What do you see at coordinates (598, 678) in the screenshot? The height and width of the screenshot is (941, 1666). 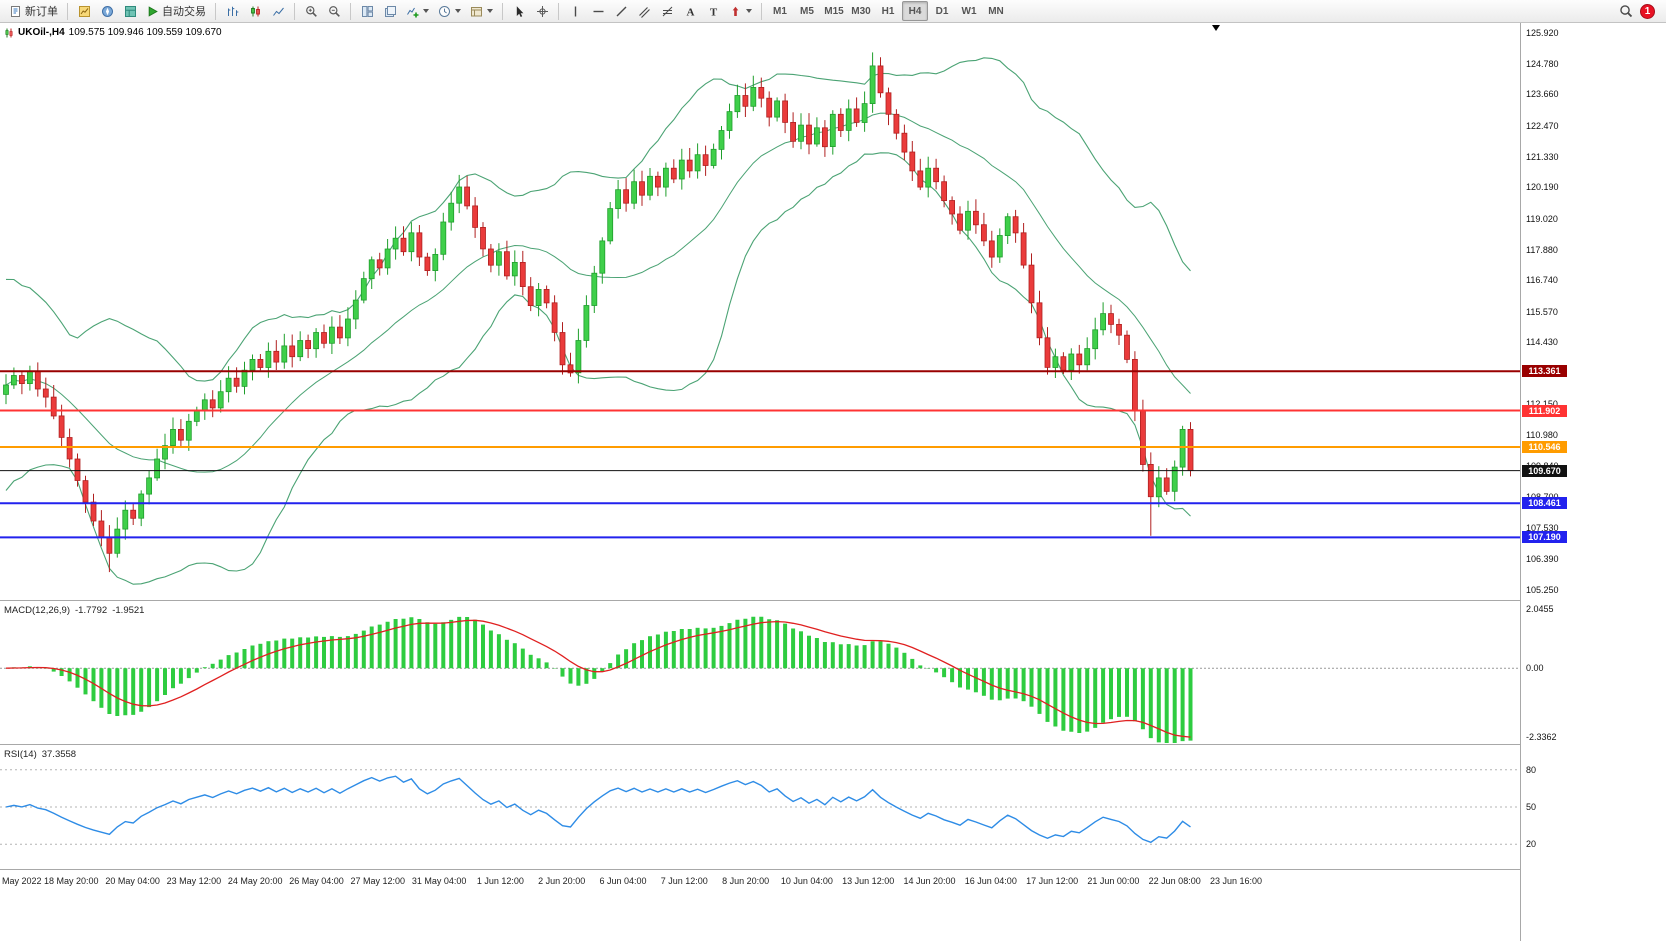 I see `macd-signal-line` at bounding box center [598, 678].